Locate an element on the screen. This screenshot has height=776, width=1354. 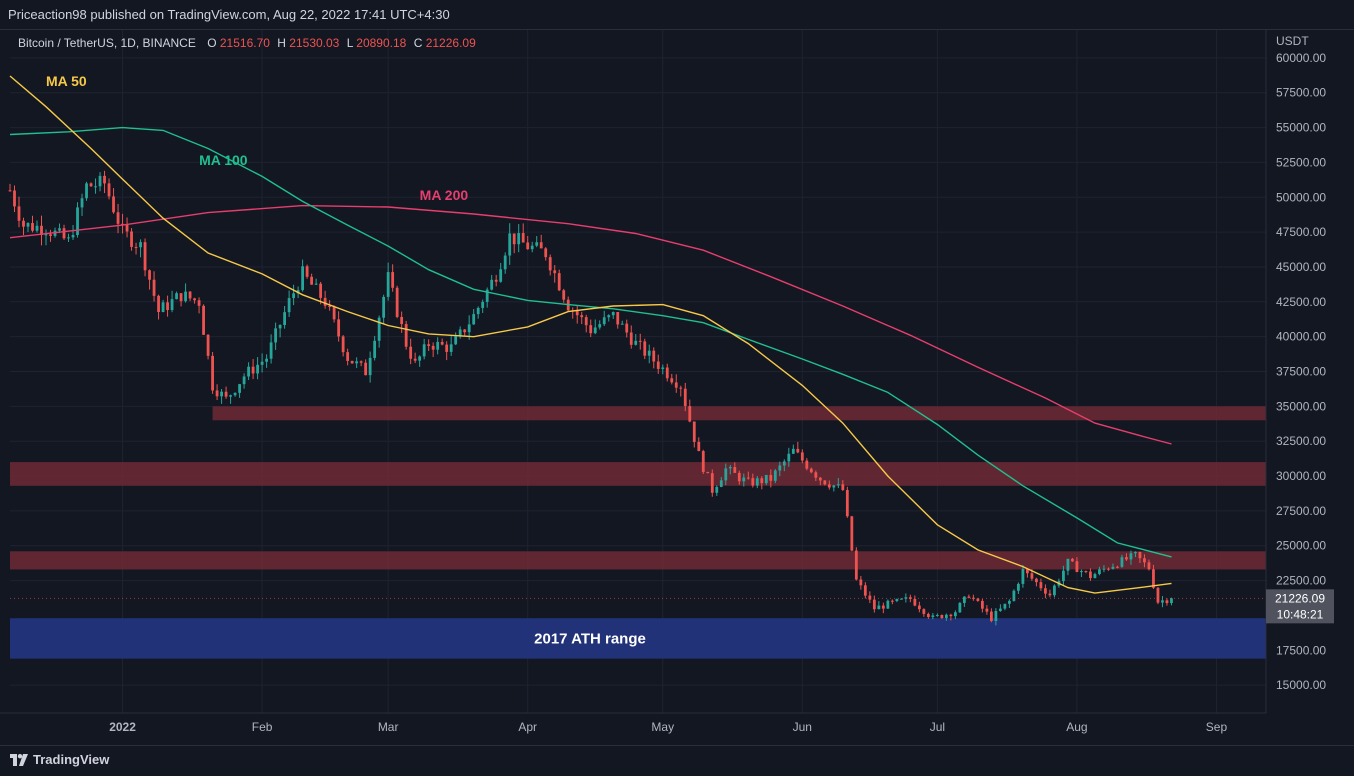
price-axis-background is located at coordinates (1310, 387).